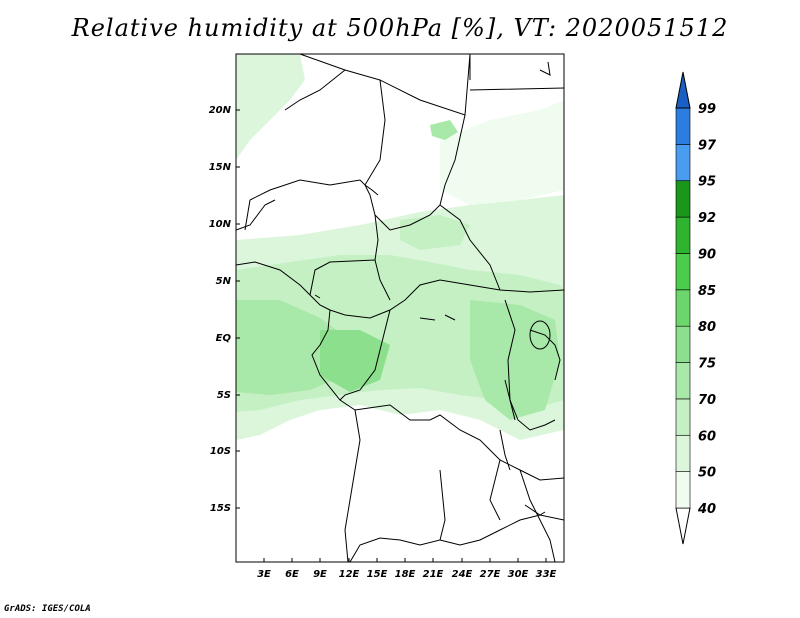  I want to click on lon-tick: 33E, so click(546, 574).